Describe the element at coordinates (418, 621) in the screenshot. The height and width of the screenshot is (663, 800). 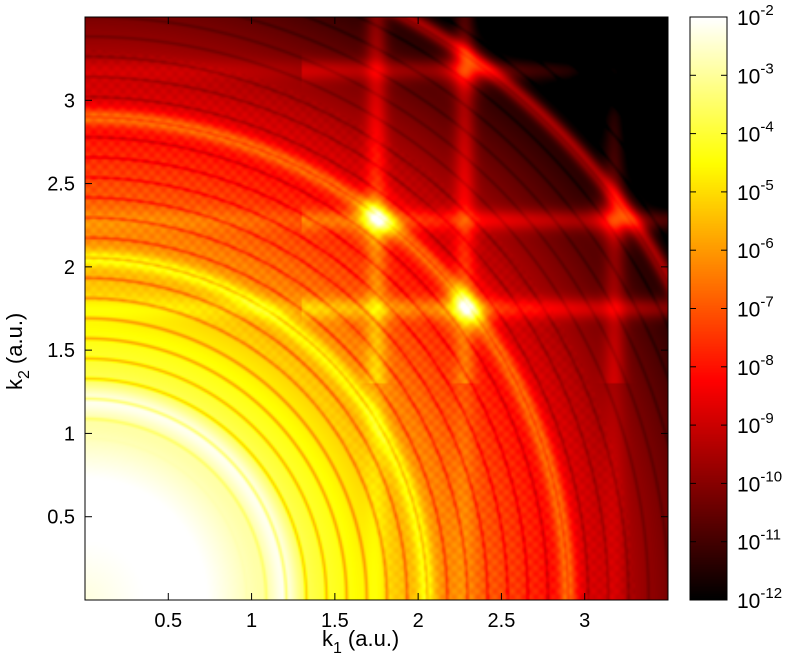
I see `x-tick-label: 2` at that location.